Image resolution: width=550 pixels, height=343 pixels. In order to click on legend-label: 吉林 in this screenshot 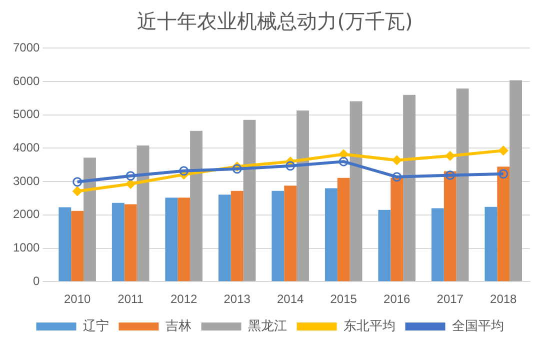, I will do `click(178, 326)`.